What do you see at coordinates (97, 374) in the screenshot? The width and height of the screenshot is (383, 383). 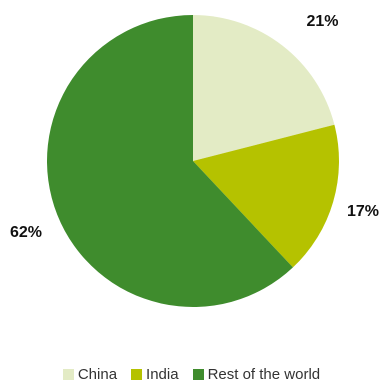 I see `legend-label-china: China` at bounding box center [97, 374].